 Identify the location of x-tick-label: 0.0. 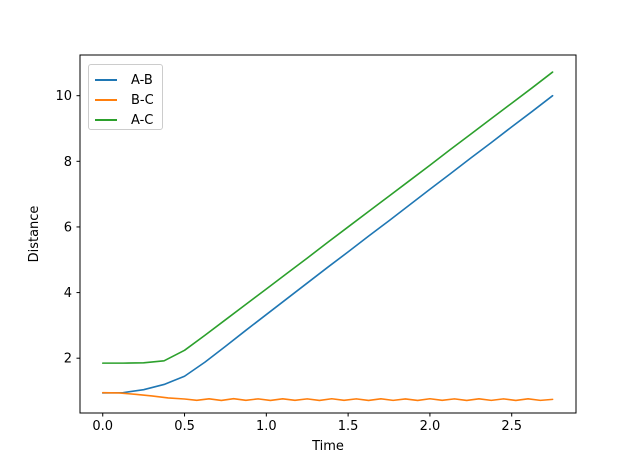
(102, 426).